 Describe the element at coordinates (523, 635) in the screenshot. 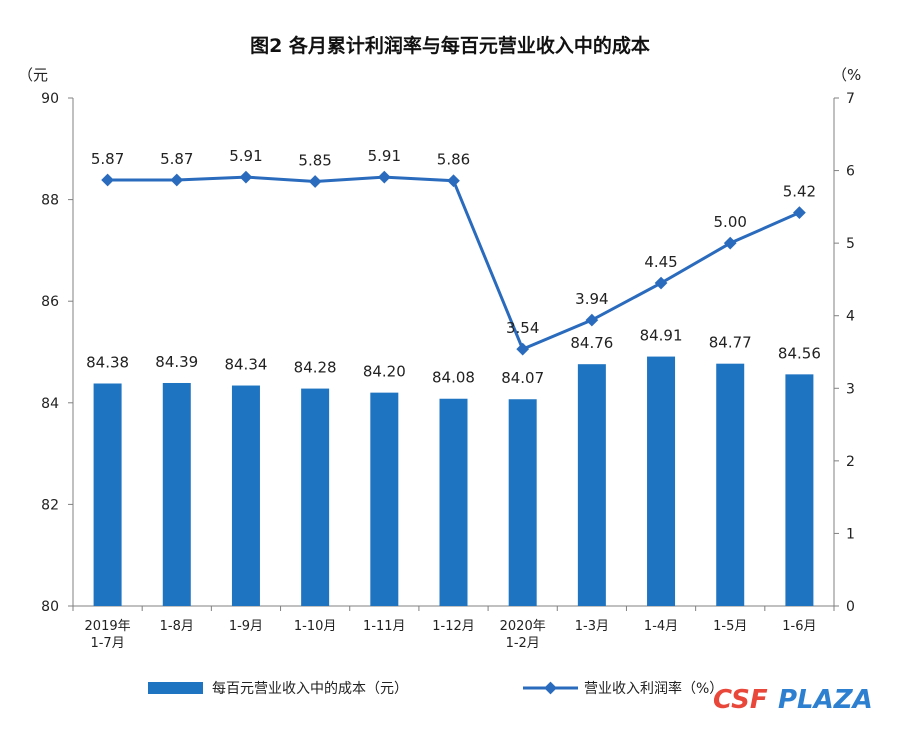

I see `x-tick-label: 2020年 1-2月` at that location.